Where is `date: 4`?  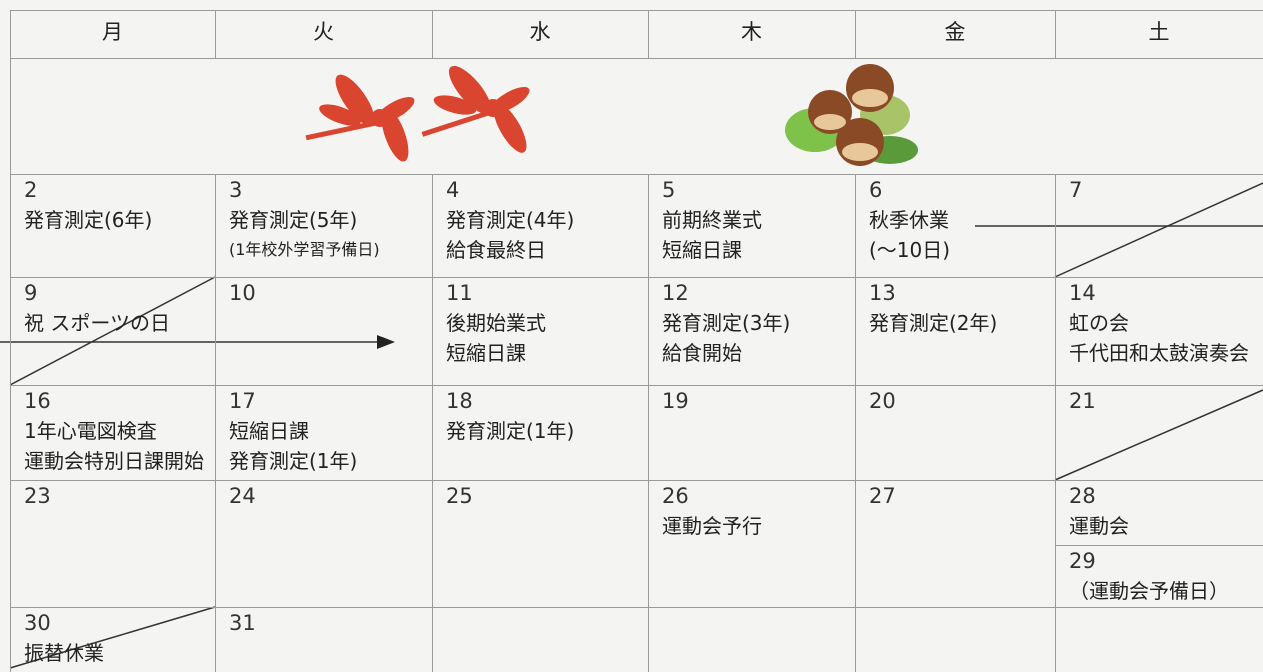
date: 4 is located at coordinates (453, 190).